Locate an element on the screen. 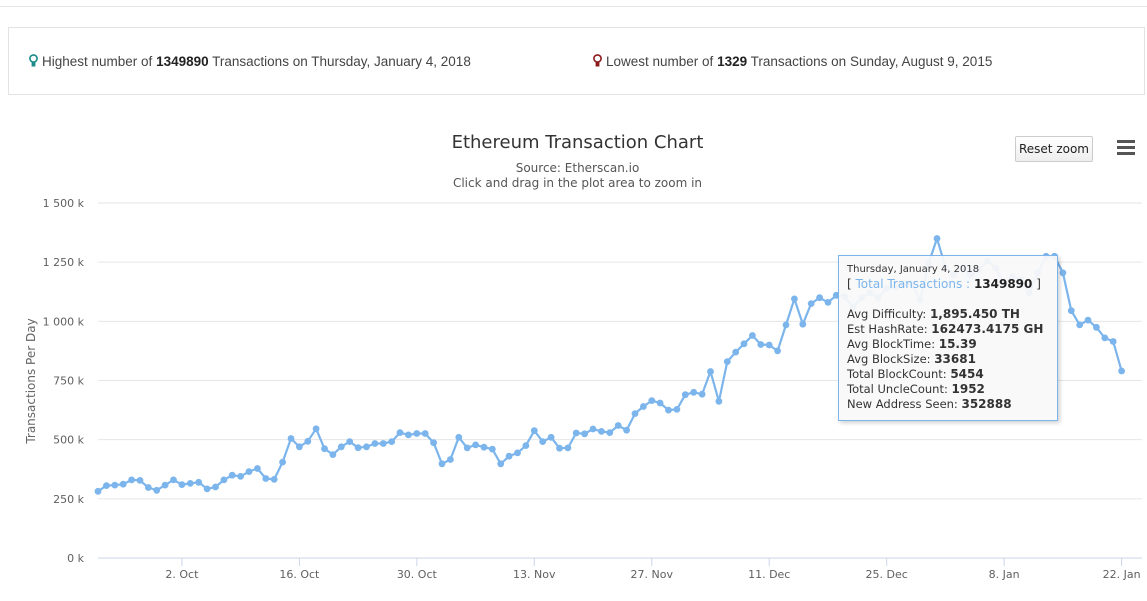 The width and height of the screenshot is (1147, 601). y-tick-label: 500 k is located at coordinates (68, 440).